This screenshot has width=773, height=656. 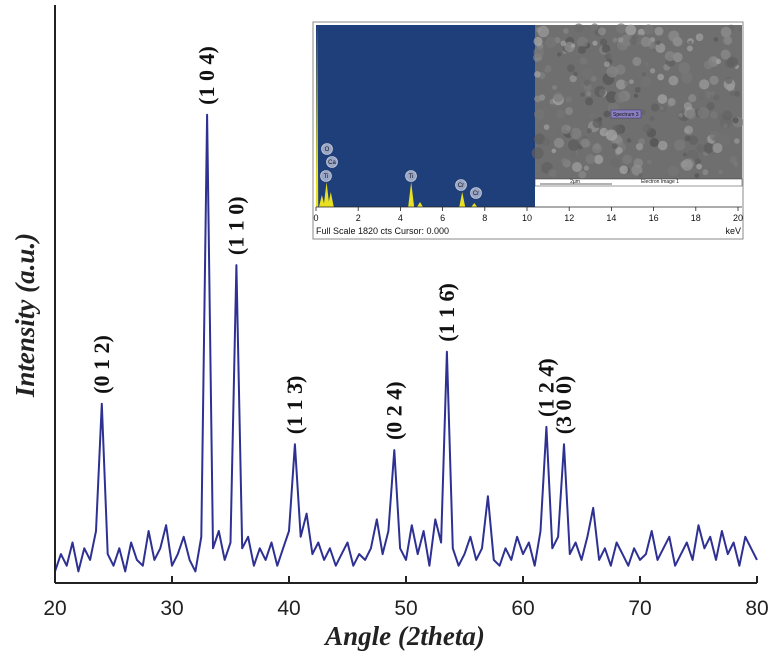 I want to click on peak-annotation: (1 2 4̄), so click(x=545, y=387).